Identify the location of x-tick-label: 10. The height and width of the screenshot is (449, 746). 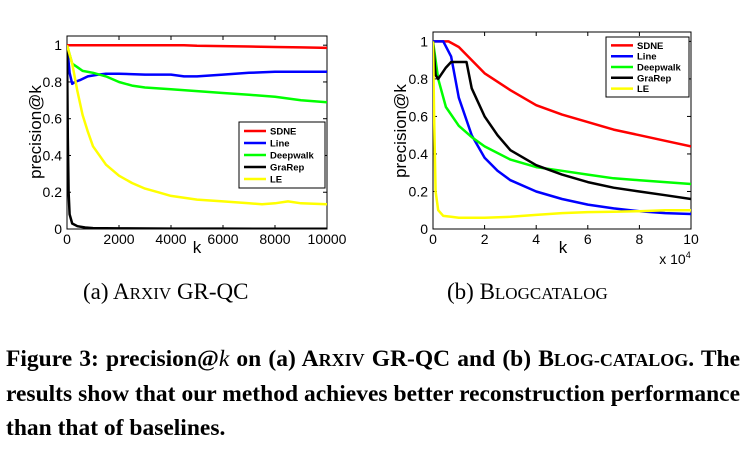
(691, 239).